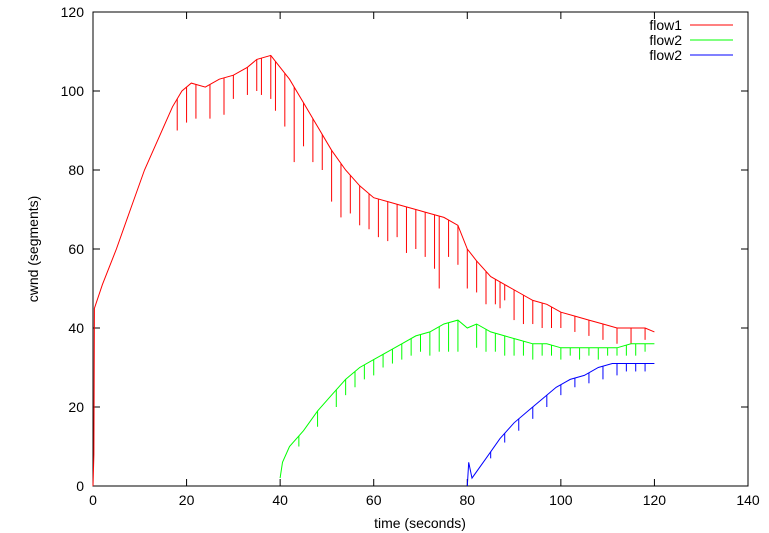 The height and width of the screenshot is (533, 769). Describe the element at coordinates (561, 500) in the screenshot. I see `x-tick-label: 100` at that location.